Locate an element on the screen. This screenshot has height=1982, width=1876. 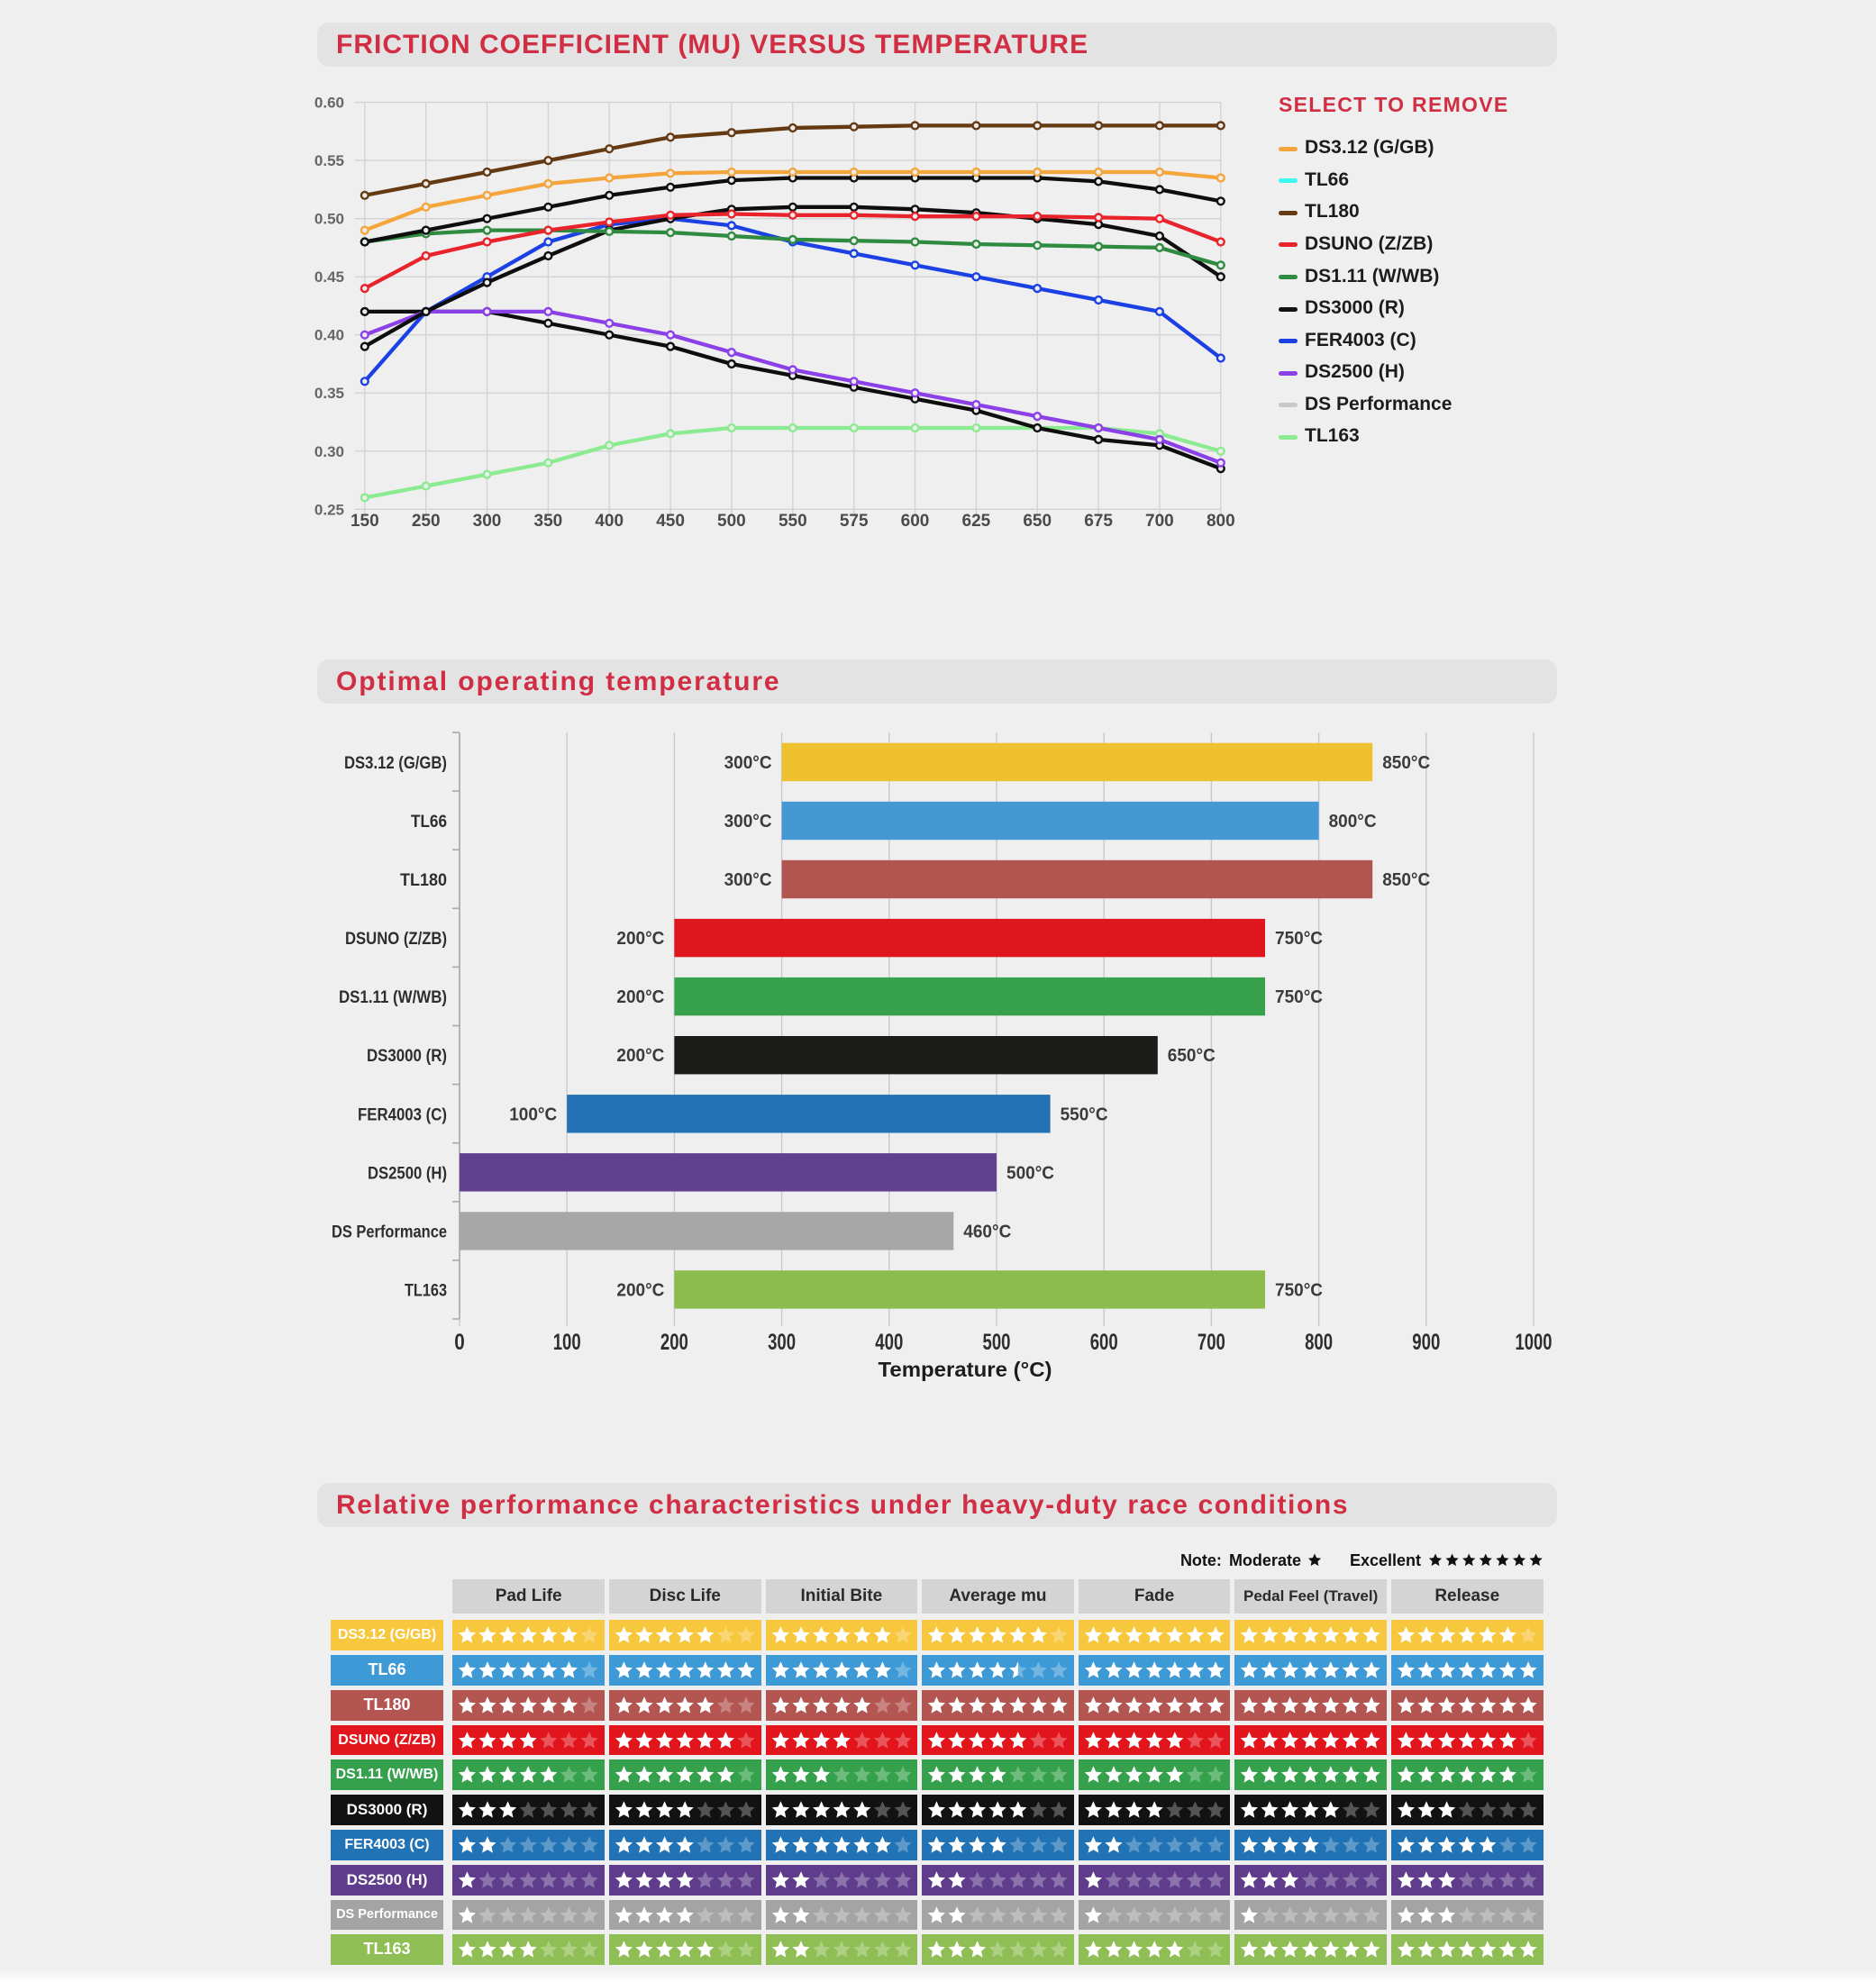
svg-text: FER4003 (C) is located at coordinates (402, 1114).